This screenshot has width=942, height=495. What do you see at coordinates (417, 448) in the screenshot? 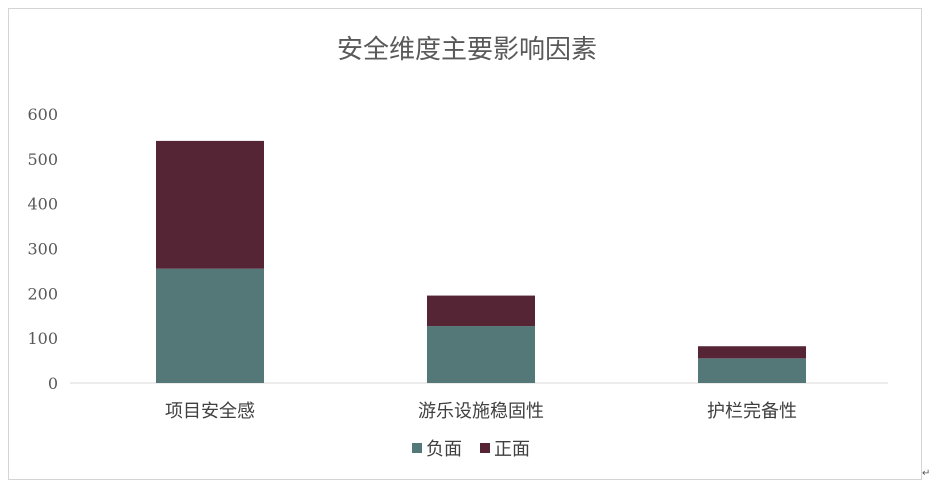
I see `legend-swatch-negative` at bounding box center [417, 448].